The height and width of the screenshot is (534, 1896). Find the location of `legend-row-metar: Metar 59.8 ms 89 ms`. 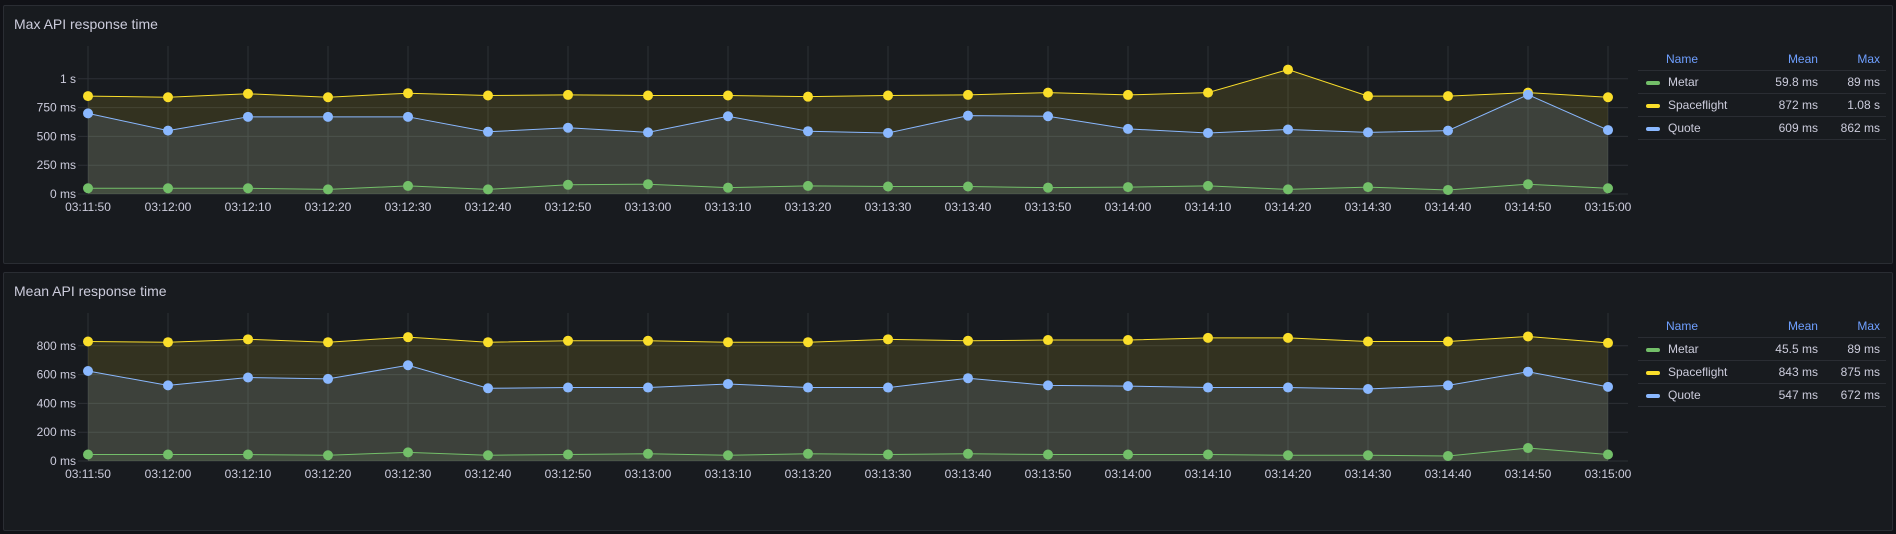

legend-row-metar: Metar 59.8 ms 89 ms is located at coordinates (1762, 82).